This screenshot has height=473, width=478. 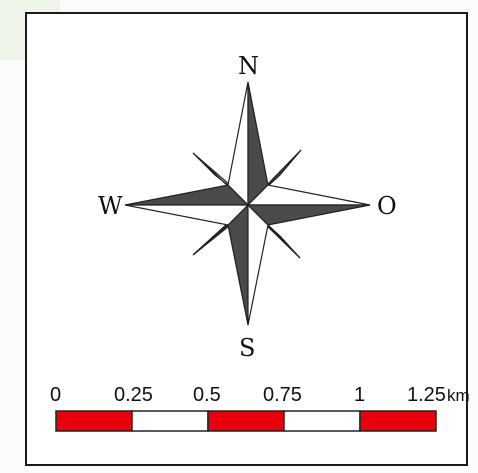 I want to click on compass-point-e-light, so click(x=308, y=195).